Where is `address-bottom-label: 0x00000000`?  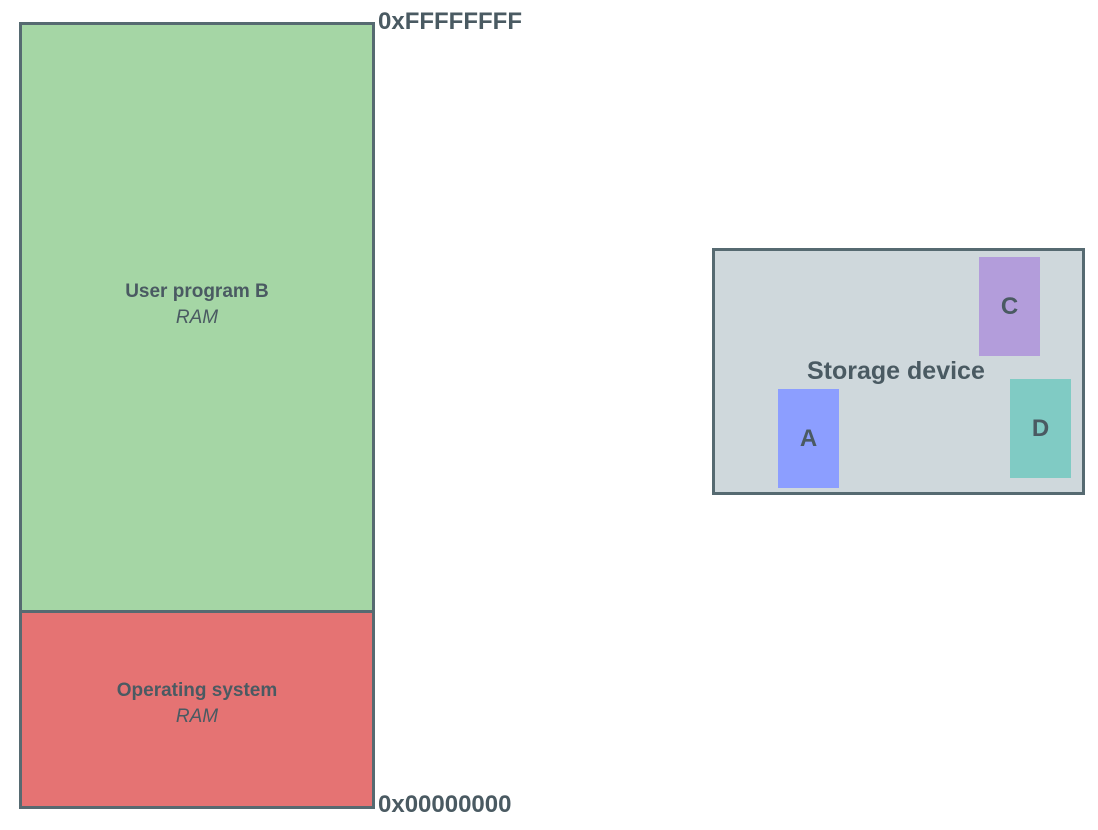
address-bottom-label: 0x00000000 is located at coordinates (445, 804).